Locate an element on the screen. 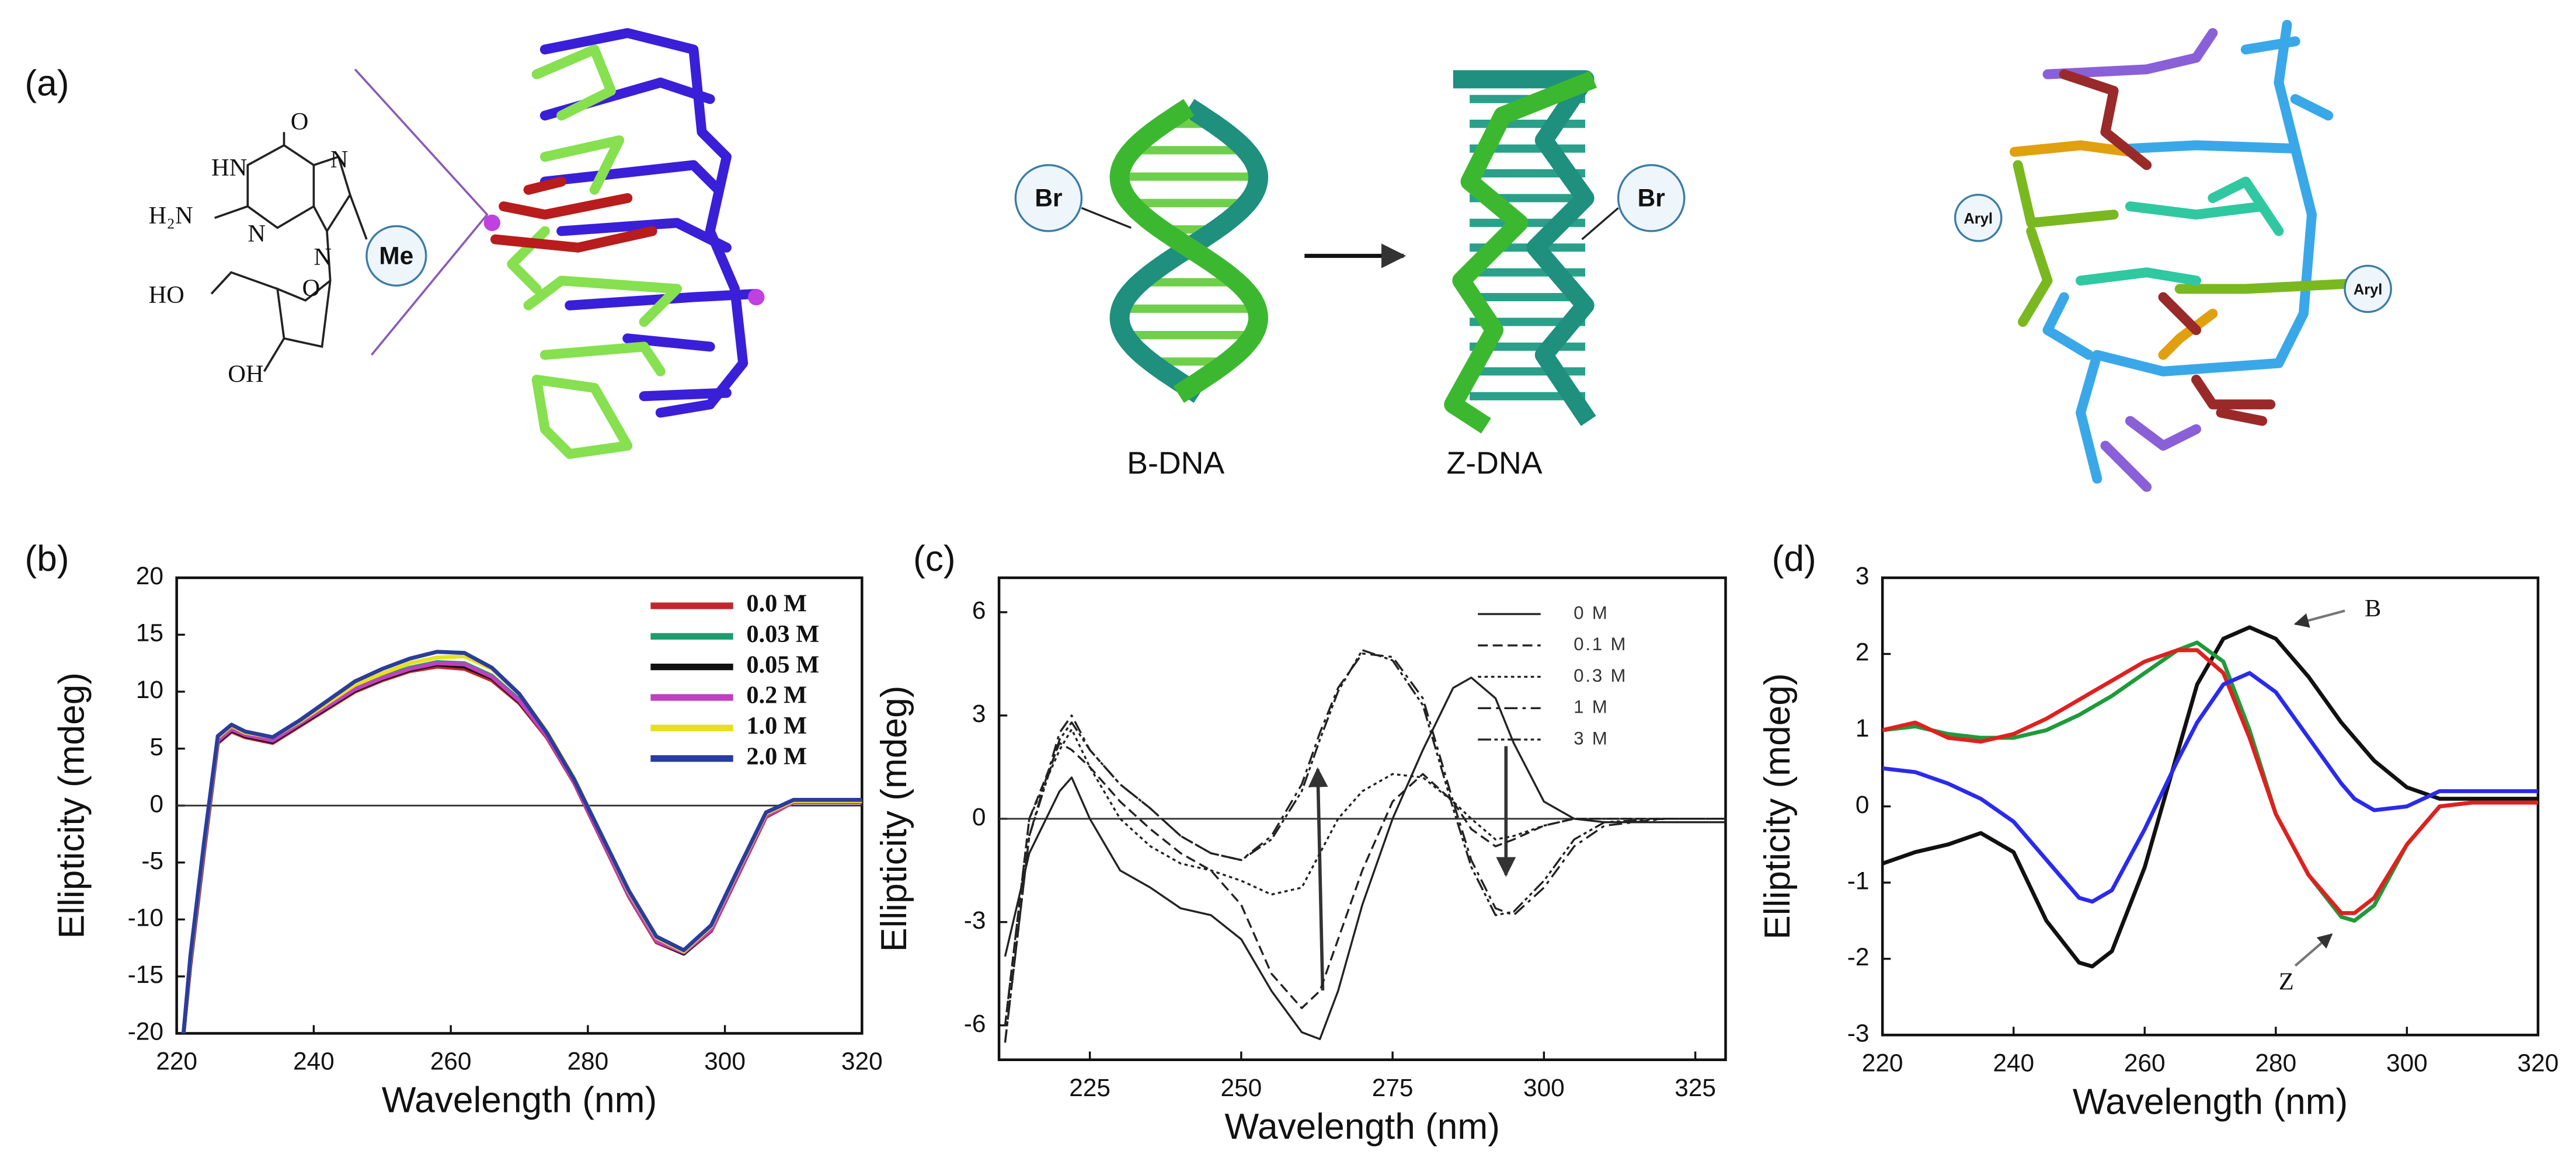 The width and height of the screenshot is (2576, 1158). legend-label: 0.1 M is located at coordinates (1600, 644).